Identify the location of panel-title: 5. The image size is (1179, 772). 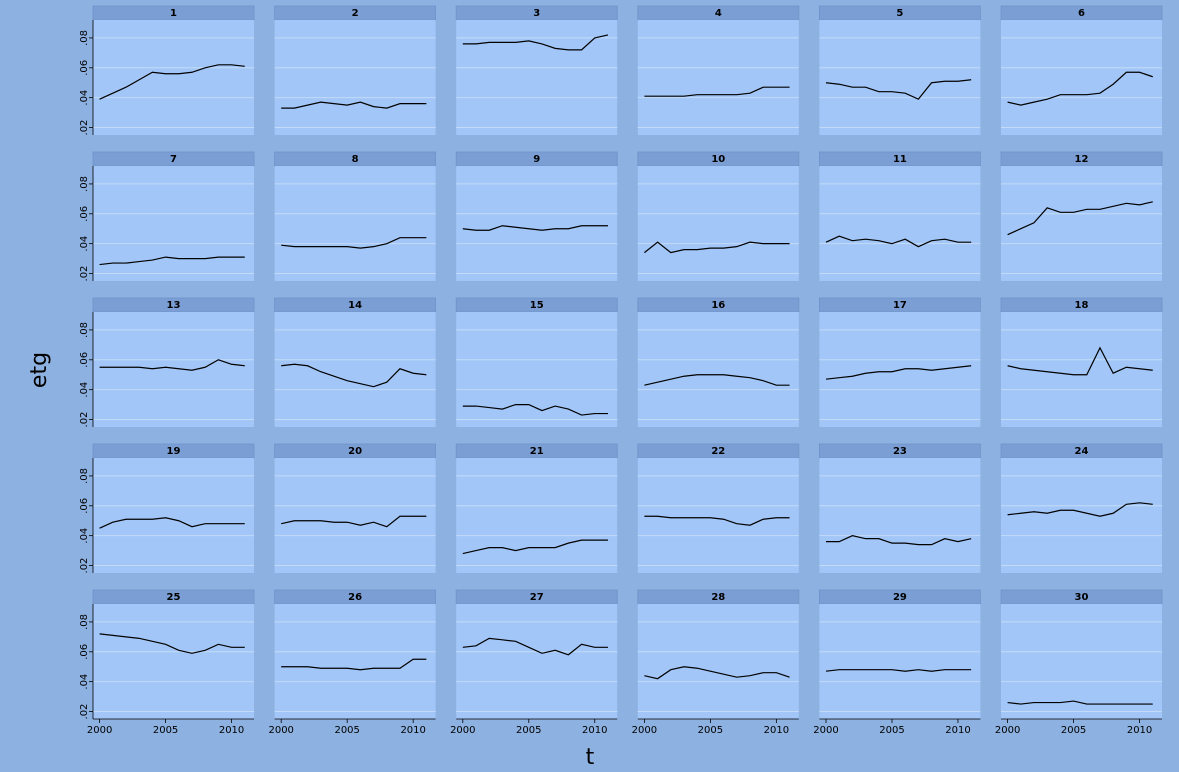
(899, 13).